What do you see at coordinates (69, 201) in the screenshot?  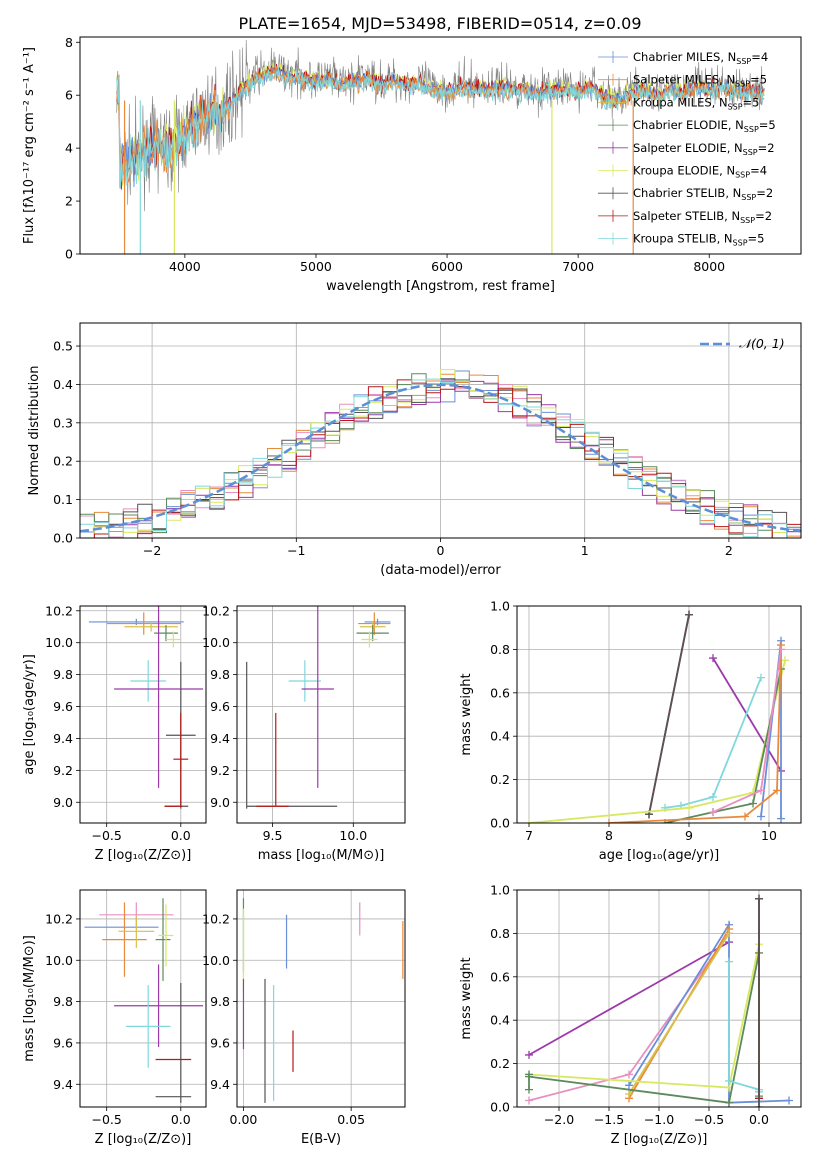 I see `y-tick-label: 2` at bounding box center [69, 201].